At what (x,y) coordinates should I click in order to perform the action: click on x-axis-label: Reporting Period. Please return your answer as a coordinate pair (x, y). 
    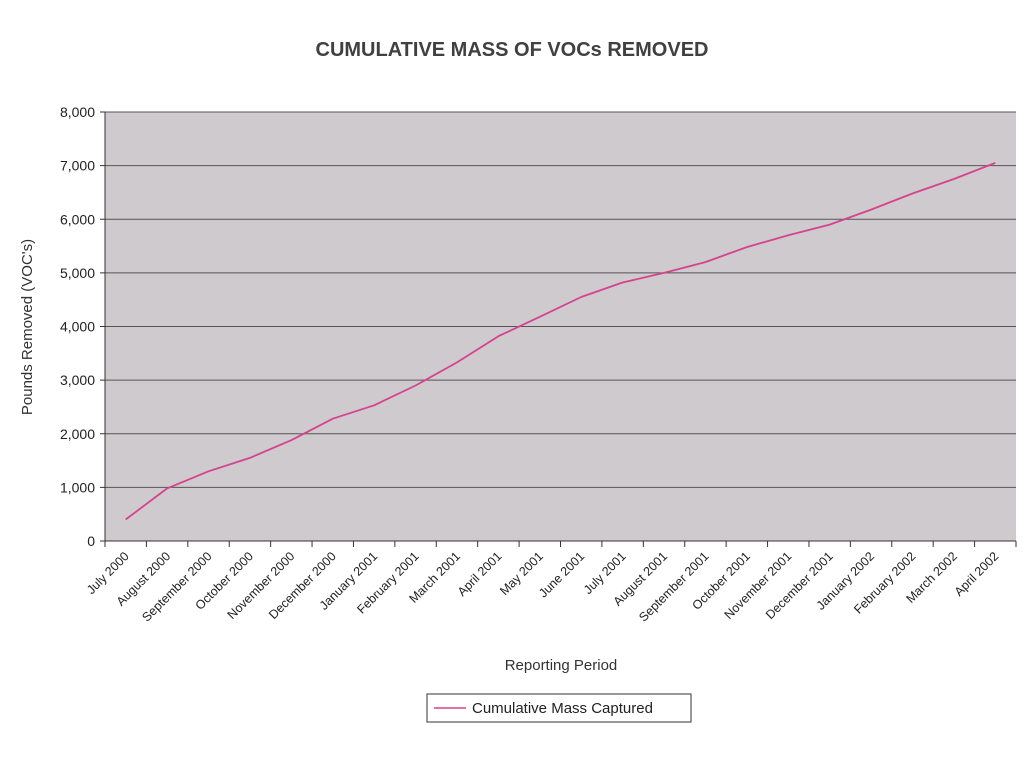
    Looking at the image, I should click on (561, 665).